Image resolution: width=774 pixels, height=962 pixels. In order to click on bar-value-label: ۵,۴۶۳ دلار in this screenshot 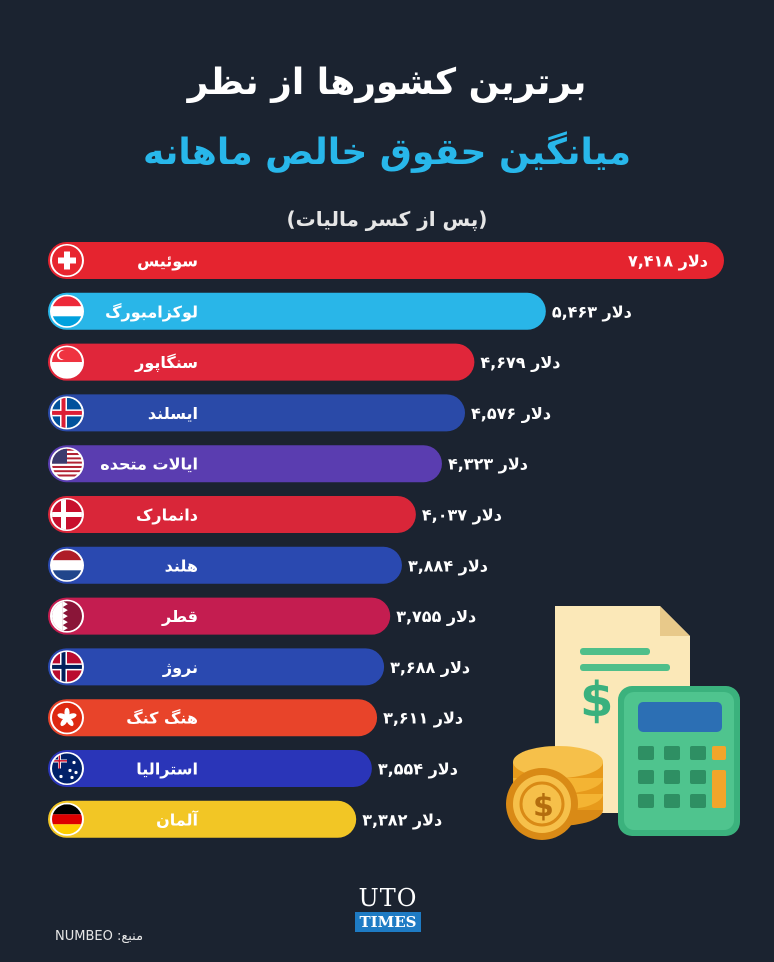, I will do `click(592, 311)`.